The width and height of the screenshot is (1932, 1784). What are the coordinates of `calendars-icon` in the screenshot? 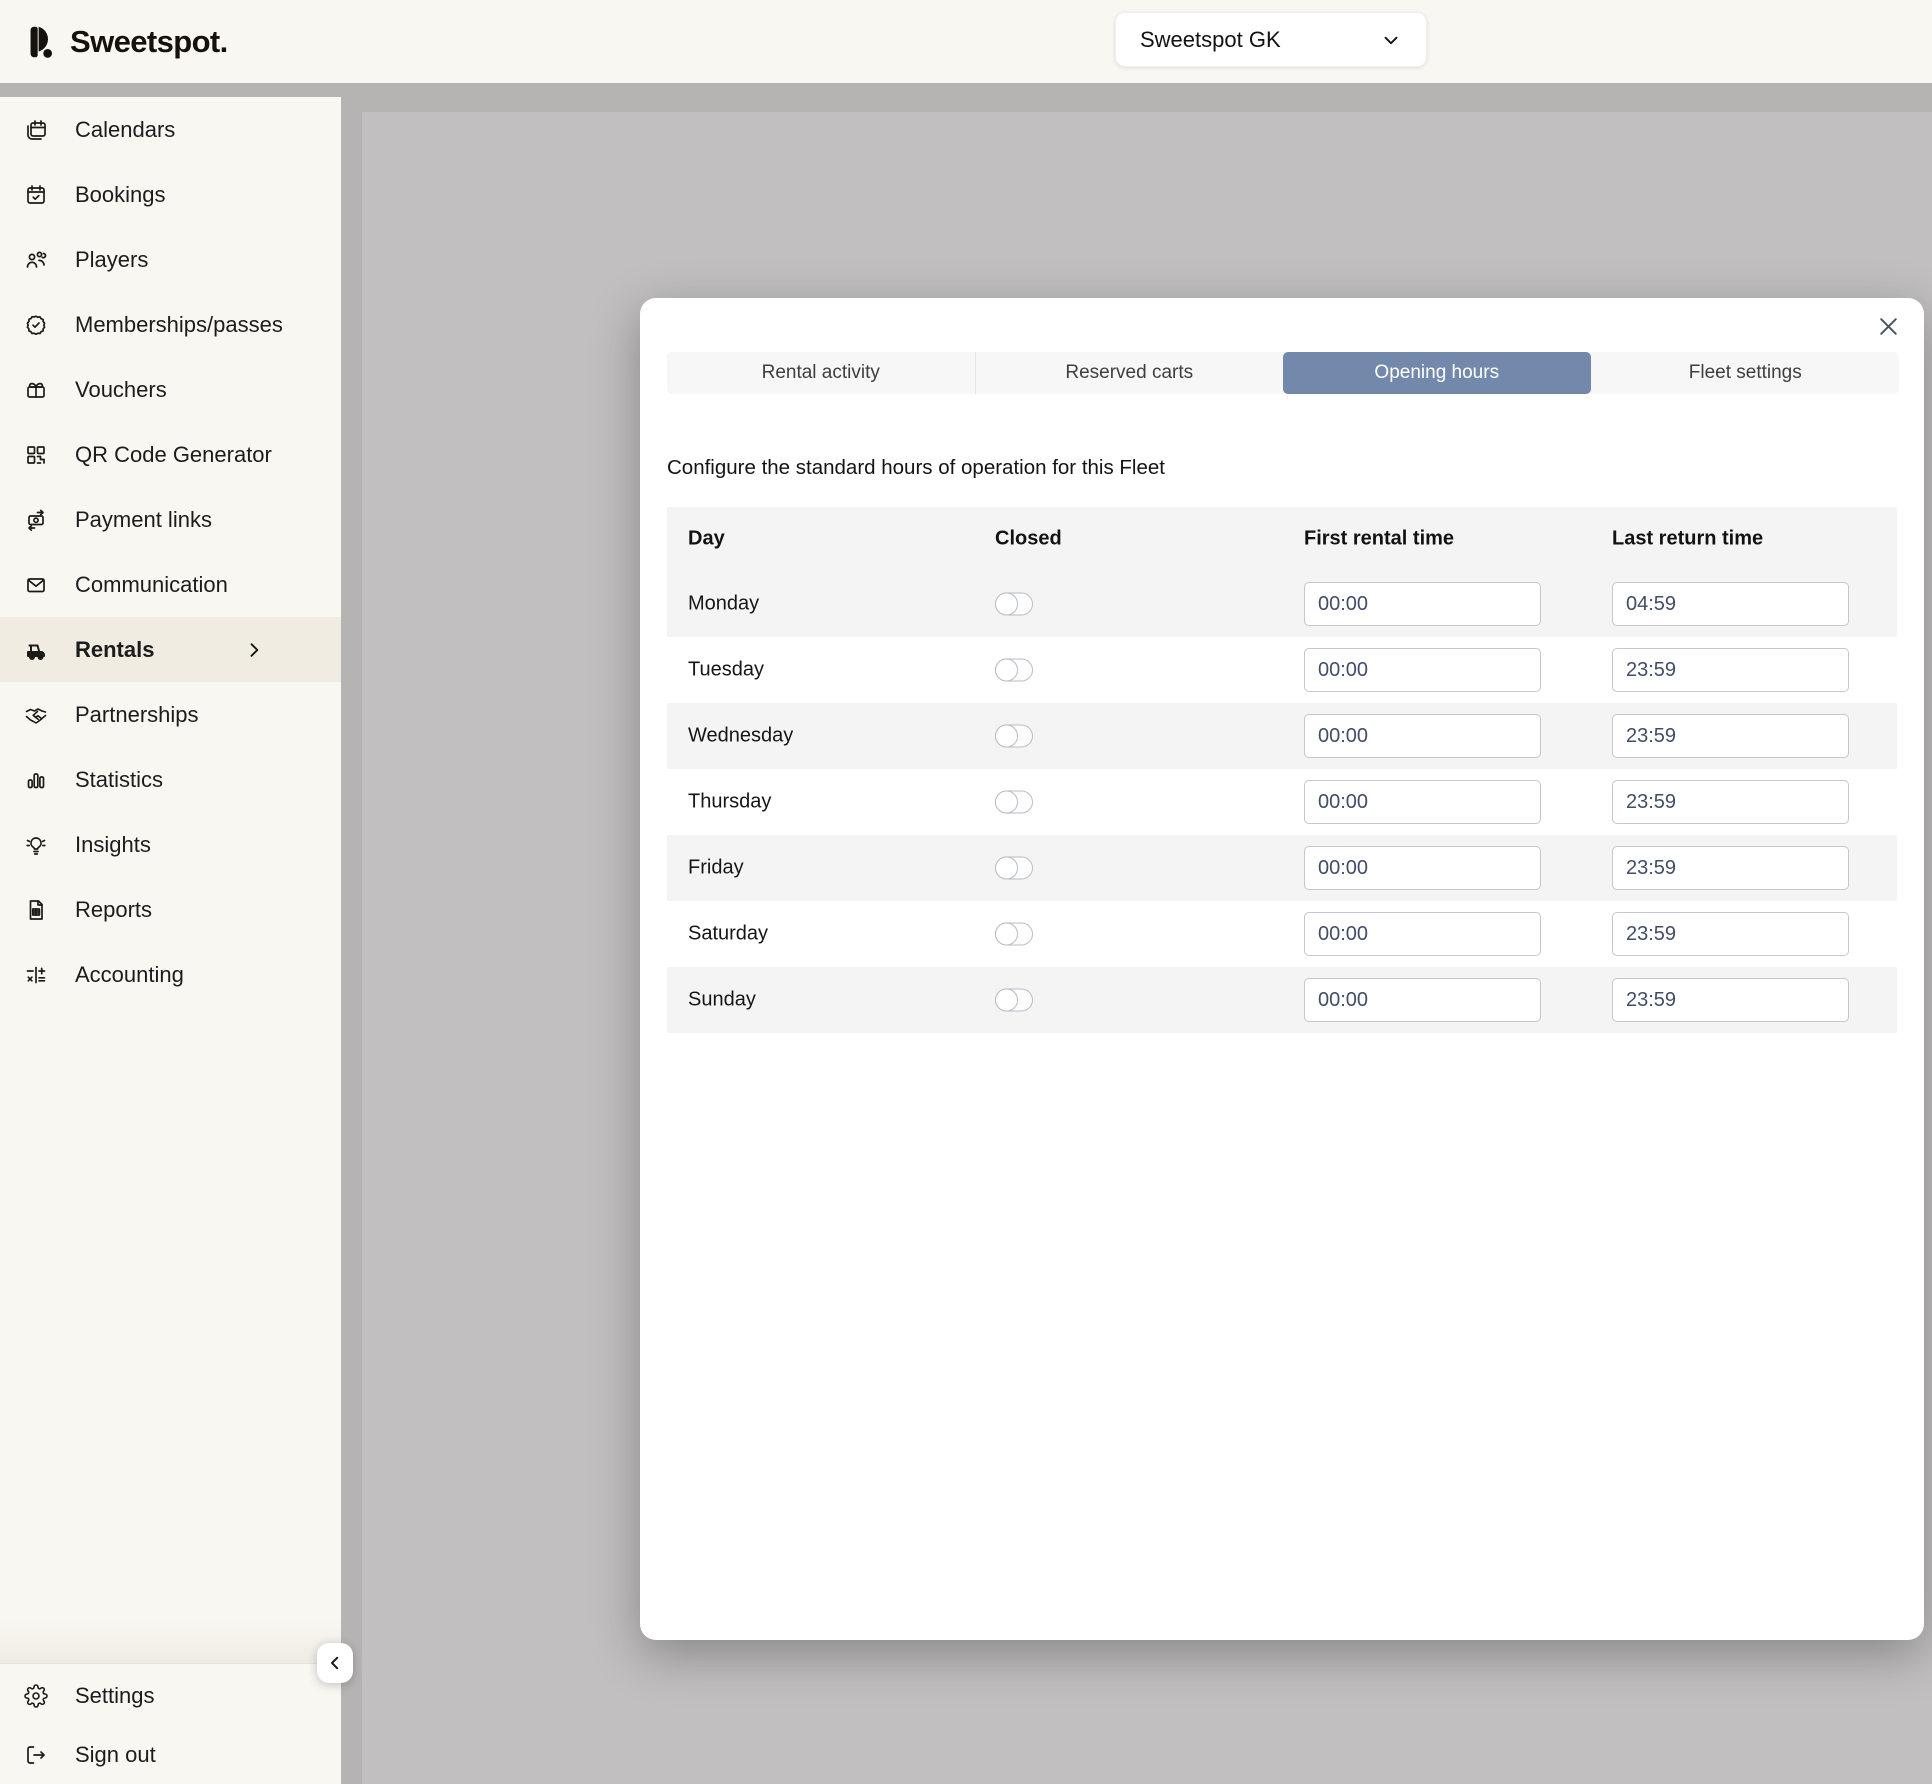 It's located at (36, 129).